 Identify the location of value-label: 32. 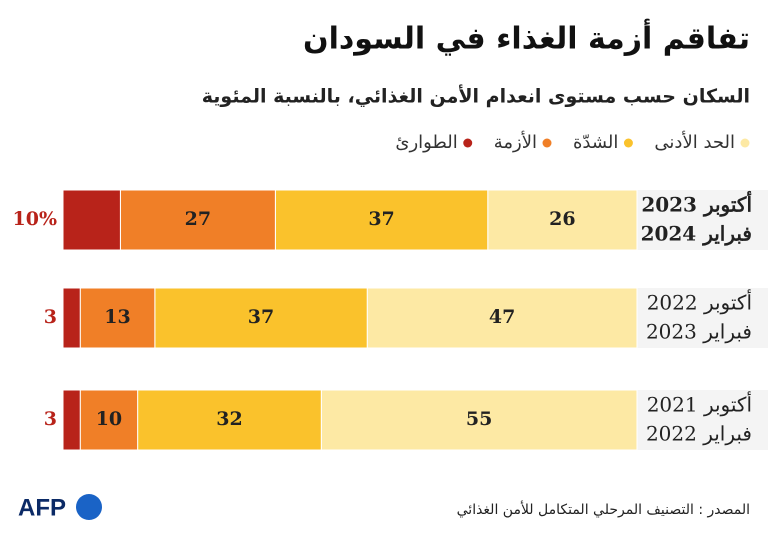
(229, 419).